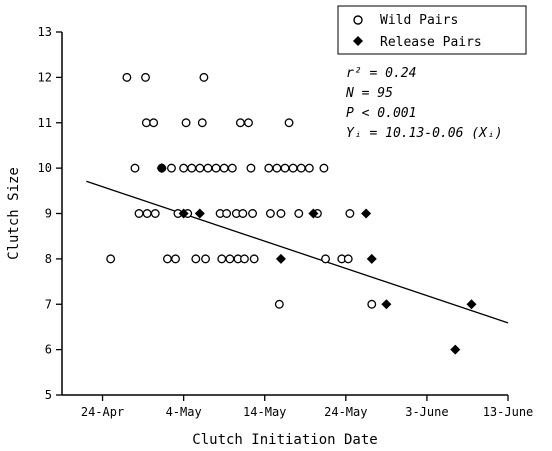  What do you see at coordinates (419, 20) in the screenshot?
I see `legend-label-wild-pairs: Wild Pairs` at bounding box center [419, 20].